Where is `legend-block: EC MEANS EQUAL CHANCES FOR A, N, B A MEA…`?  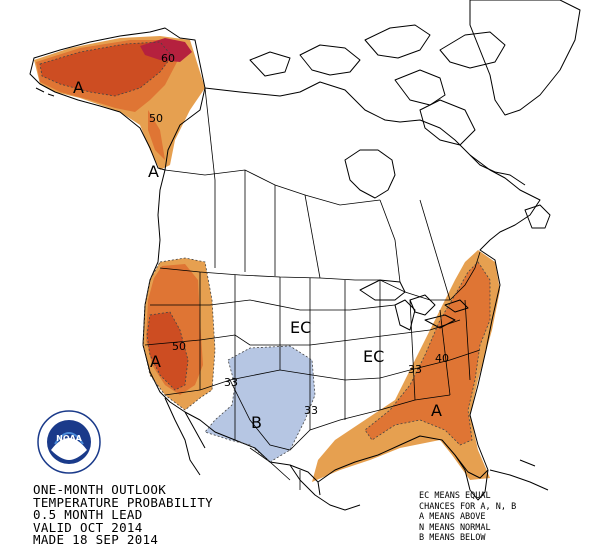 legend-block: EC MEANS EQUAL CHANCES FOR A, N, B A MEA… is located at coordinates (504, 517).